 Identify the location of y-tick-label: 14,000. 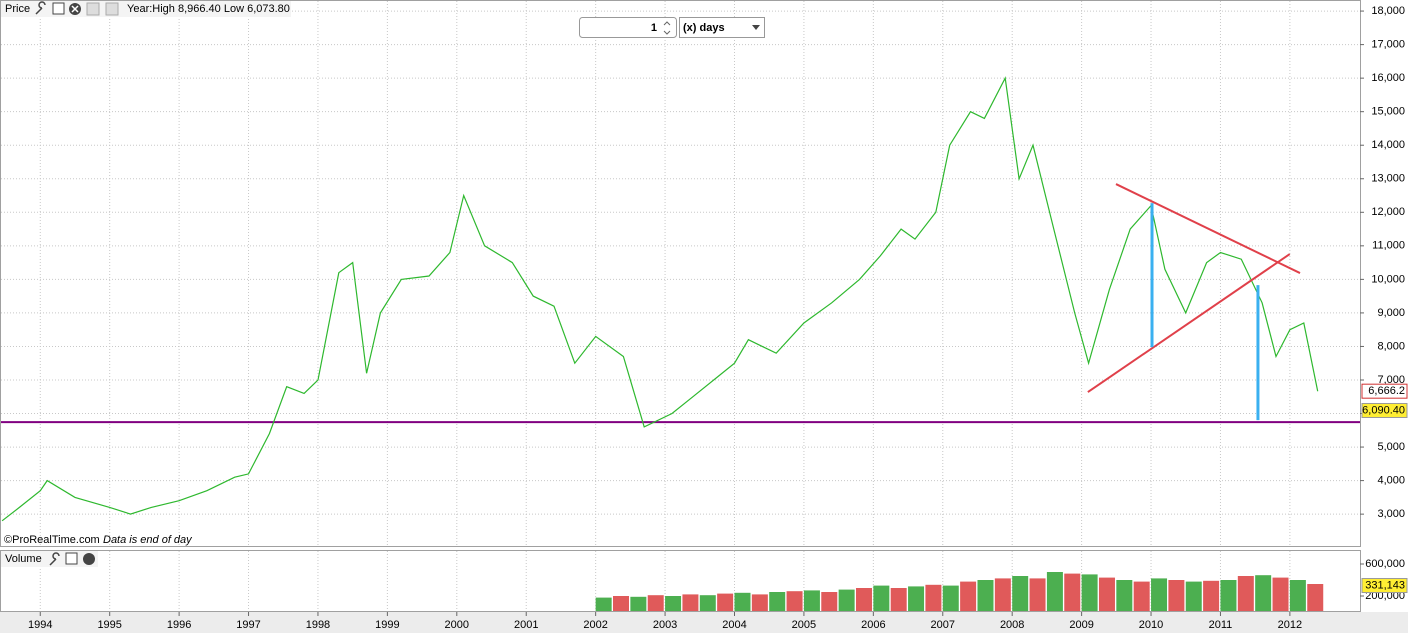
(1388, 145).